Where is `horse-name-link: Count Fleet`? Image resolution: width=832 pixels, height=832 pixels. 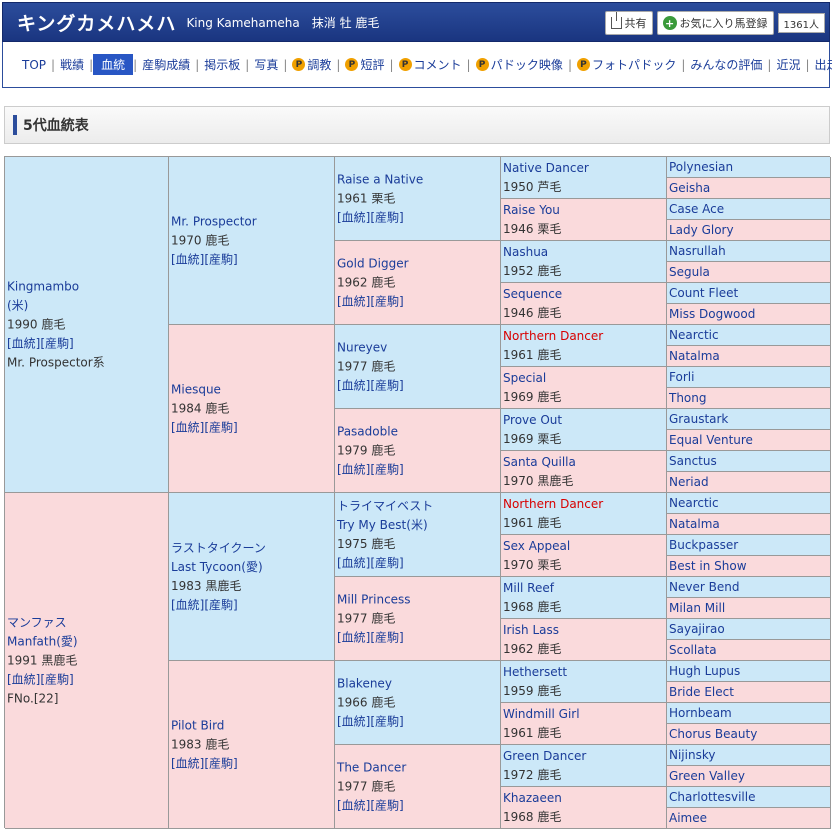
horse-name-link: Count Fleet is located at coordinates (704, 293).